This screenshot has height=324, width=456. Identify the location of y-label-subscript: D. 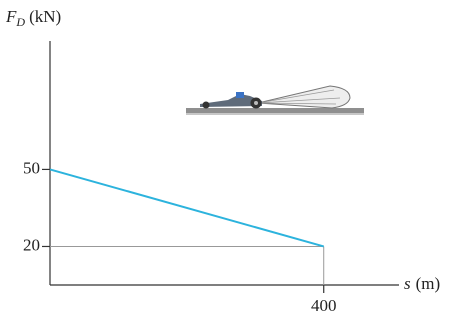
(20, 22).